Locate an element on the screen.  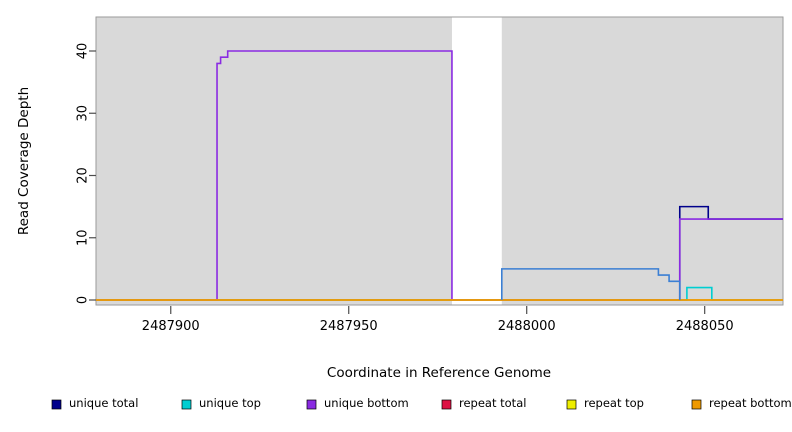
legend-swatch-repeat-total is located at coordinates (446, 404).